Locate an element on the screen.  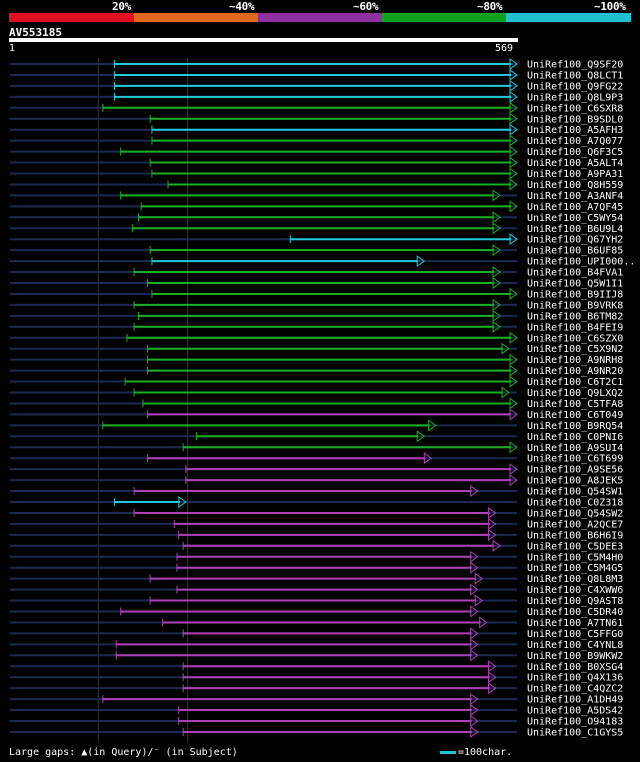
hit-label: UniRef100_C5M4G5 is located at coordinates (575, 568).